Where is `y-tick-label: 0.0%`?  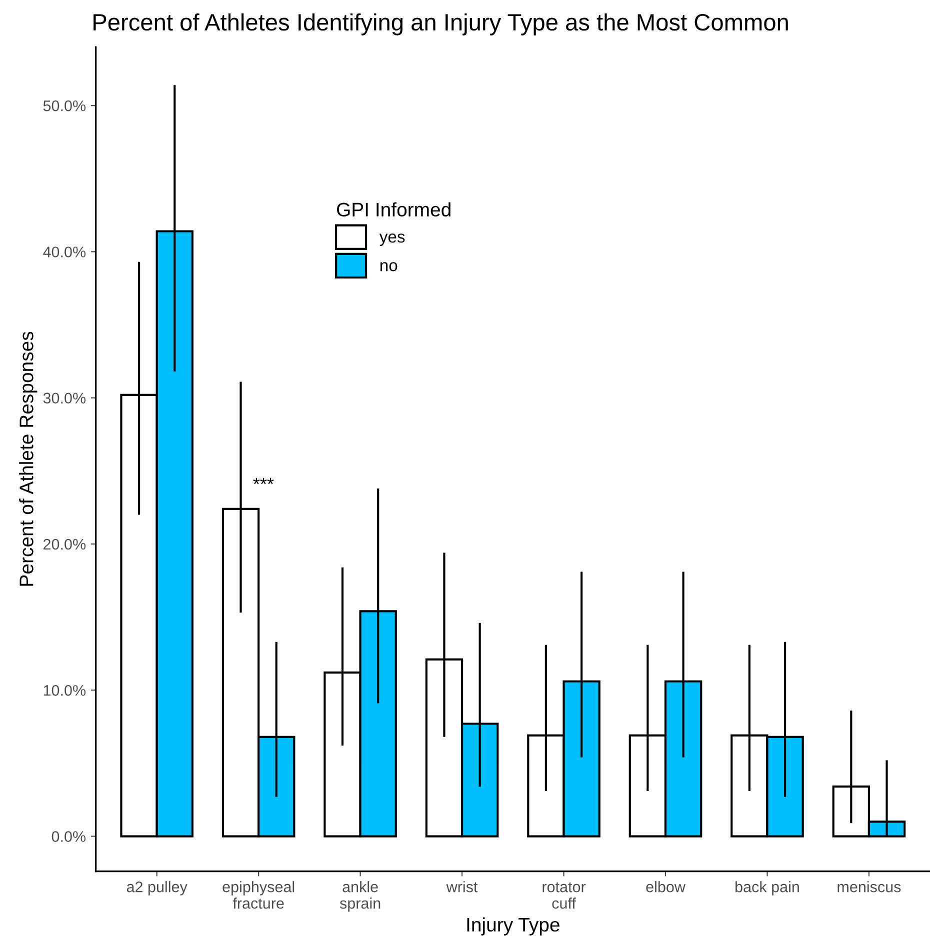 y-tick-label: 0.0% is located at coordinates (69, 836).